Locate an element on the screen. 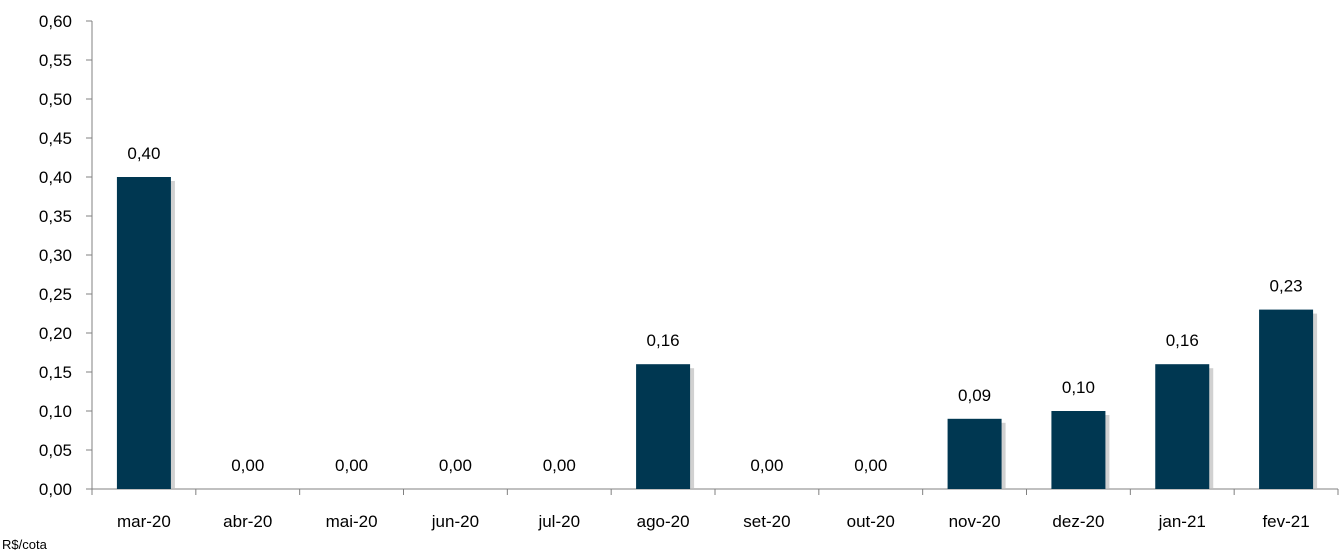  bar-value-label: 0,10 is located at coordinates (1078, 387).